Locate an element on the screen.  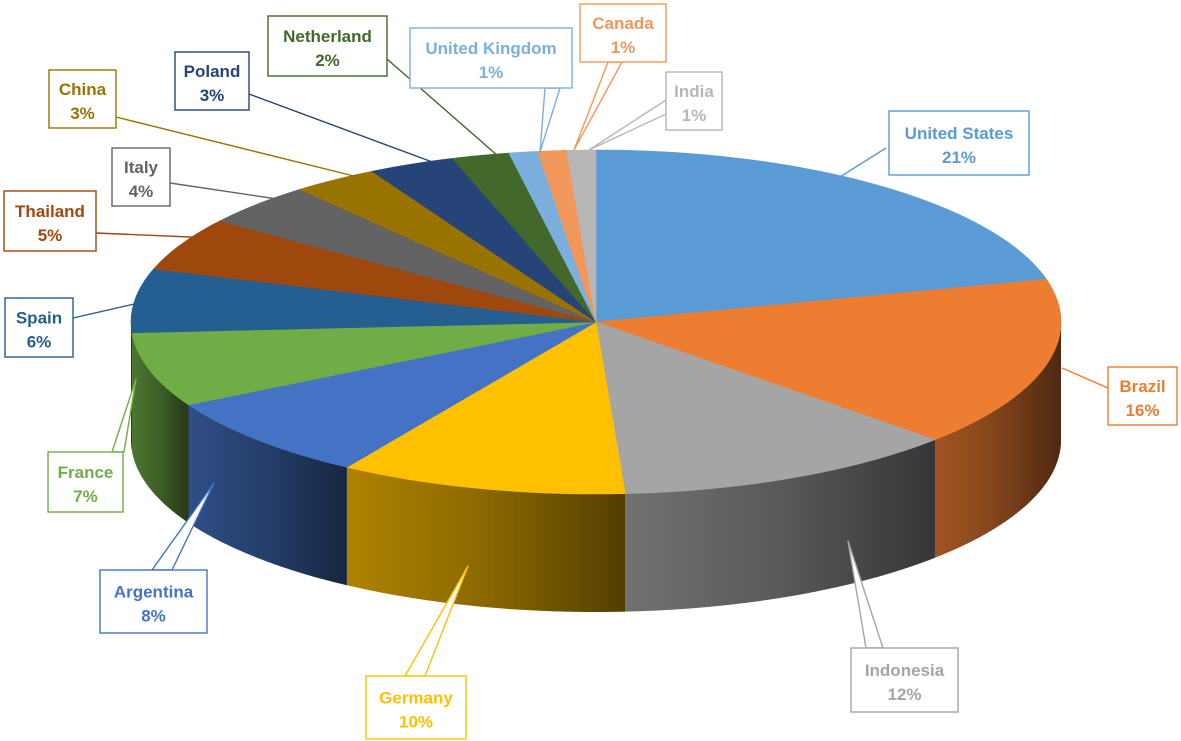
callout-box-france is located at coordinates (85, 482).